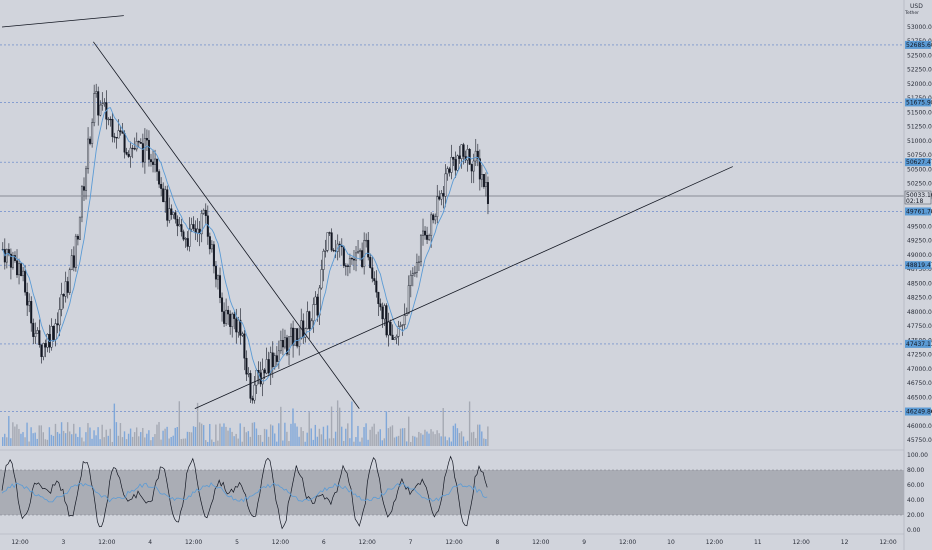  What do you see at coordinates (919, 426) in the screenshot?
I see `price-tick-label: 46000.00` at bounding box center [919, 426].